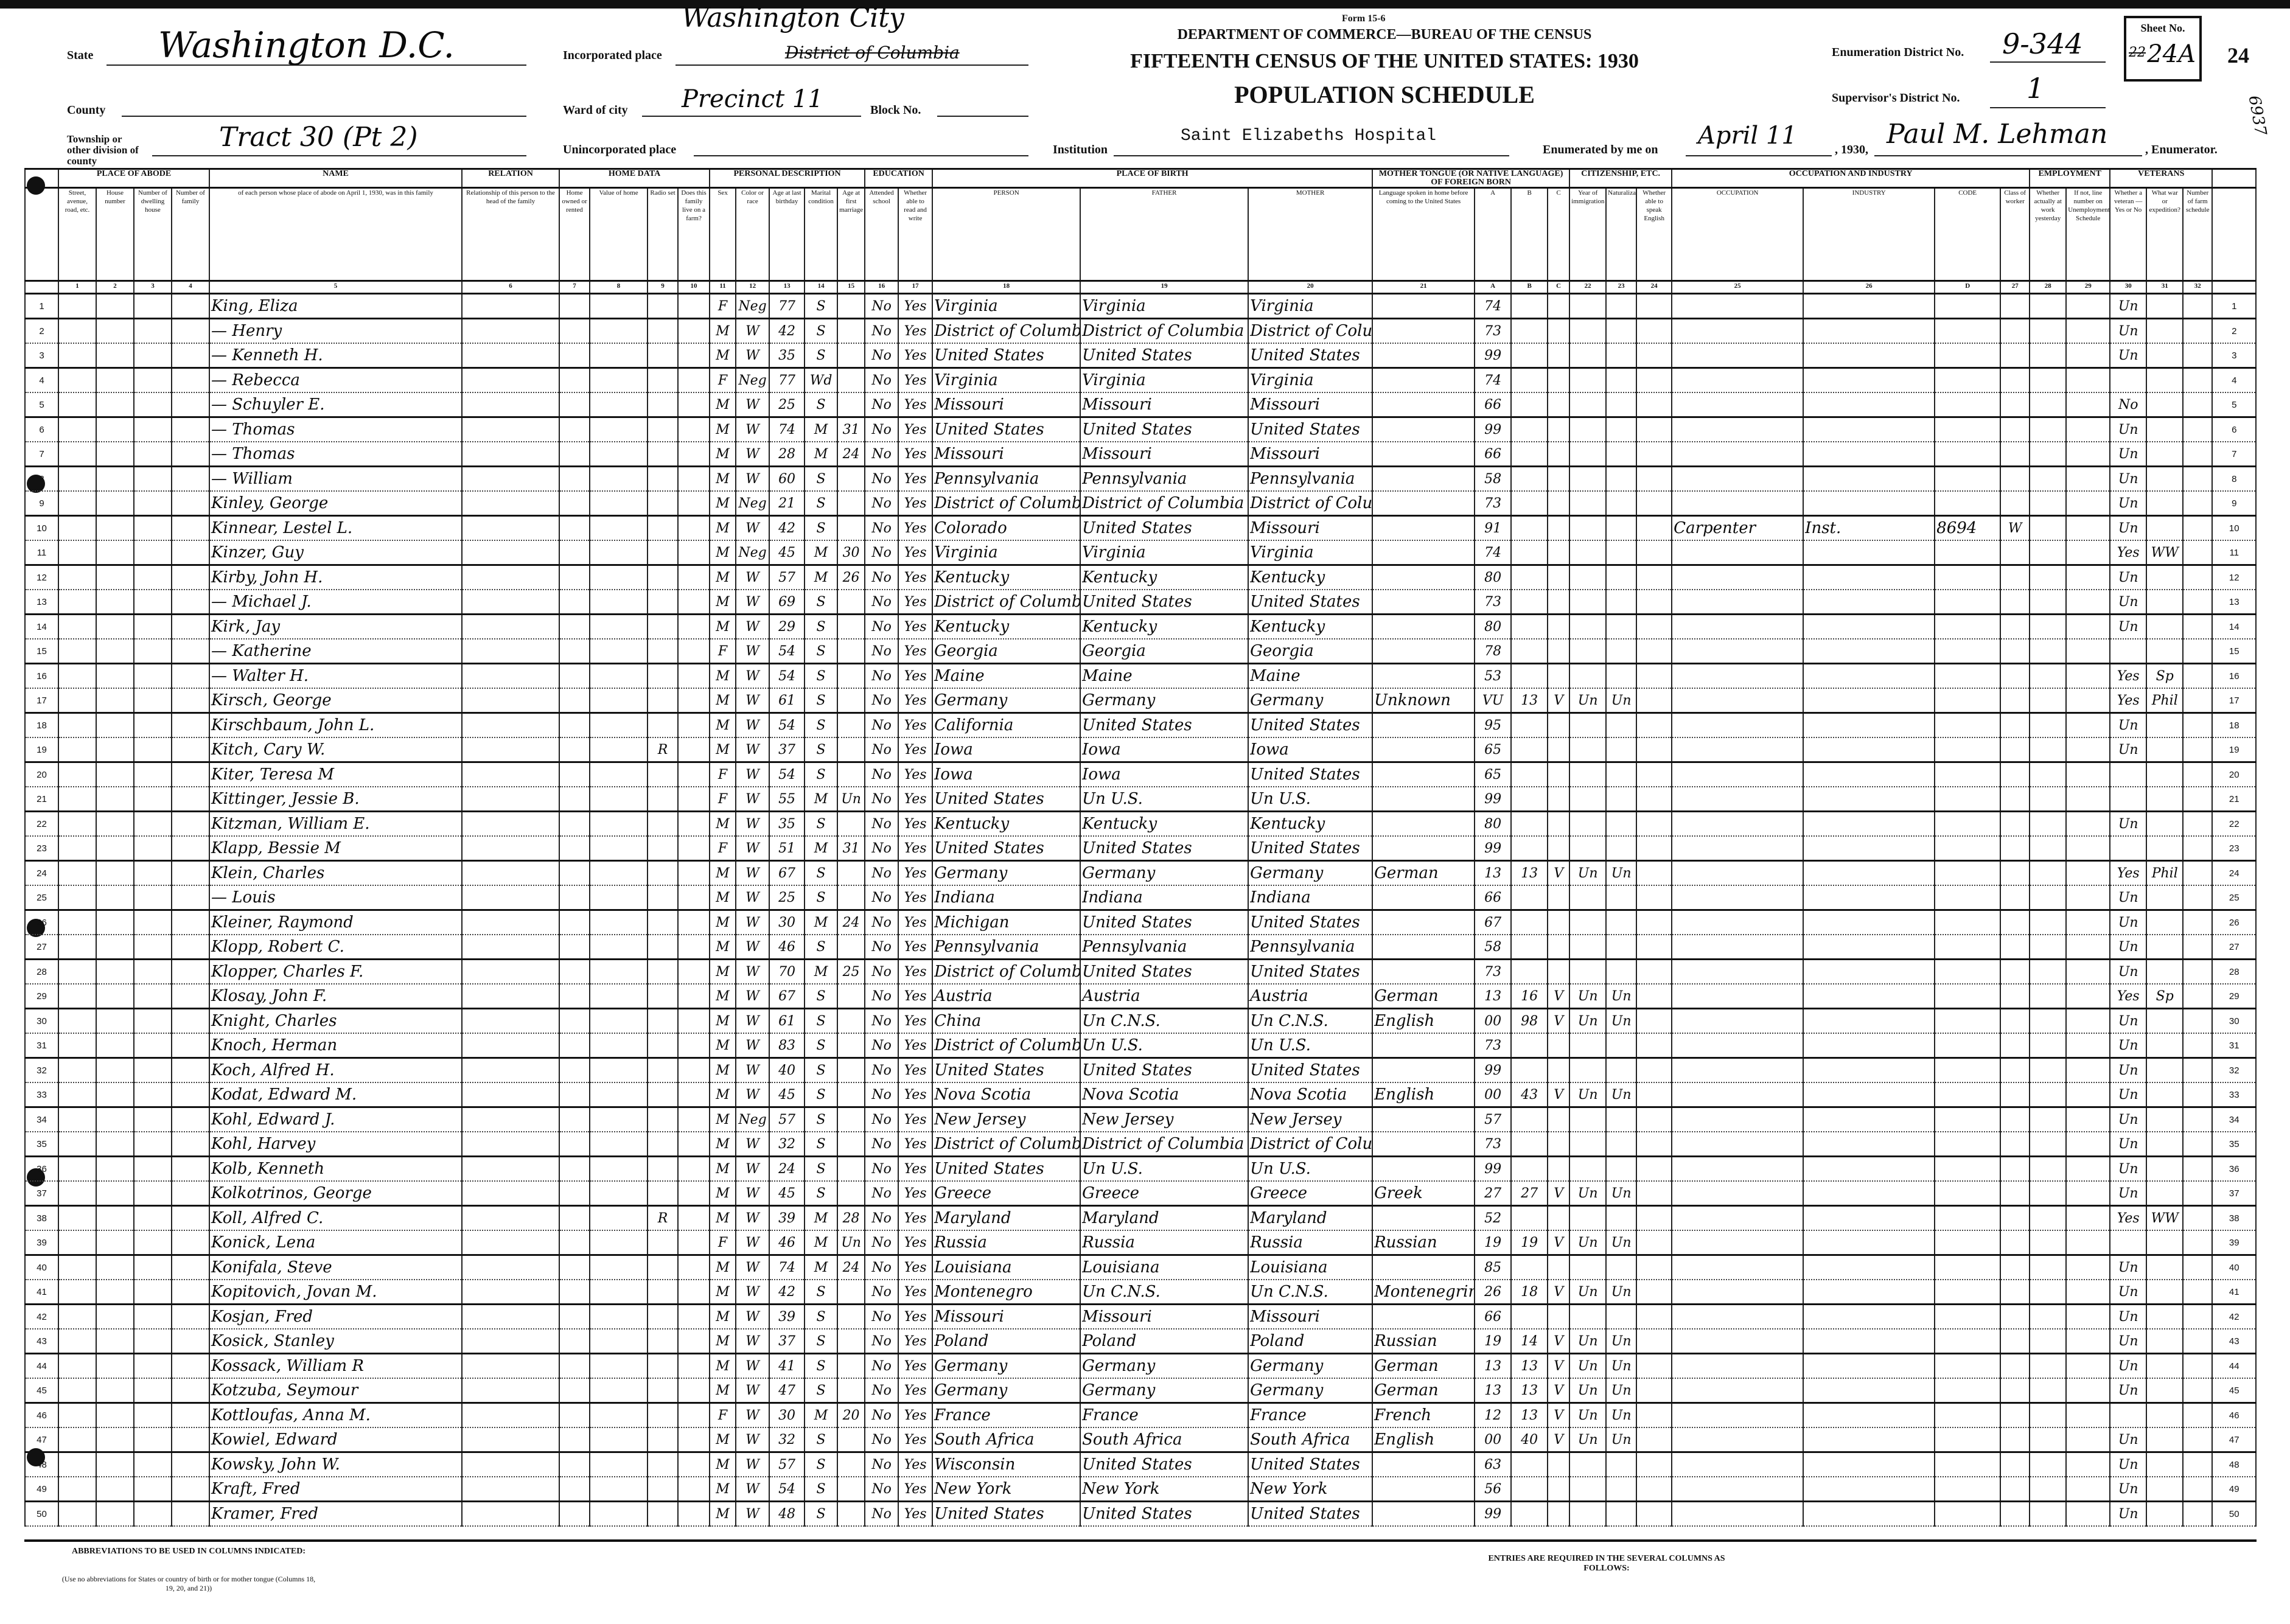  What do you see at coordinates (336, 602) in the screenshot?
I see `cell-name: — Michael J.` at bounding box center [336, 602].